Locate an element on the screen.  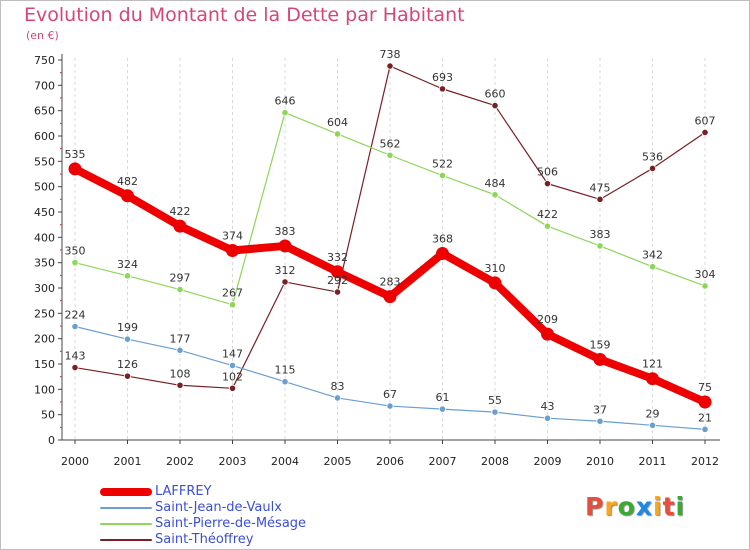
legend-item: Saint-Théoffrey is located at coordinates (250, 540).